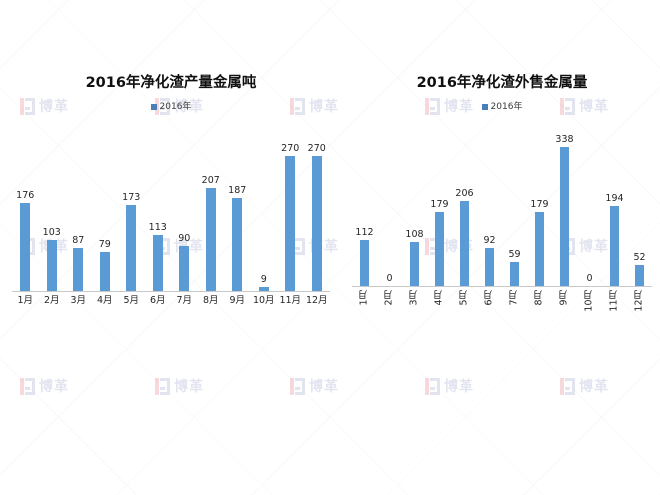  I want to click on x-axis-tick-label: 3月, so click(414, 298).